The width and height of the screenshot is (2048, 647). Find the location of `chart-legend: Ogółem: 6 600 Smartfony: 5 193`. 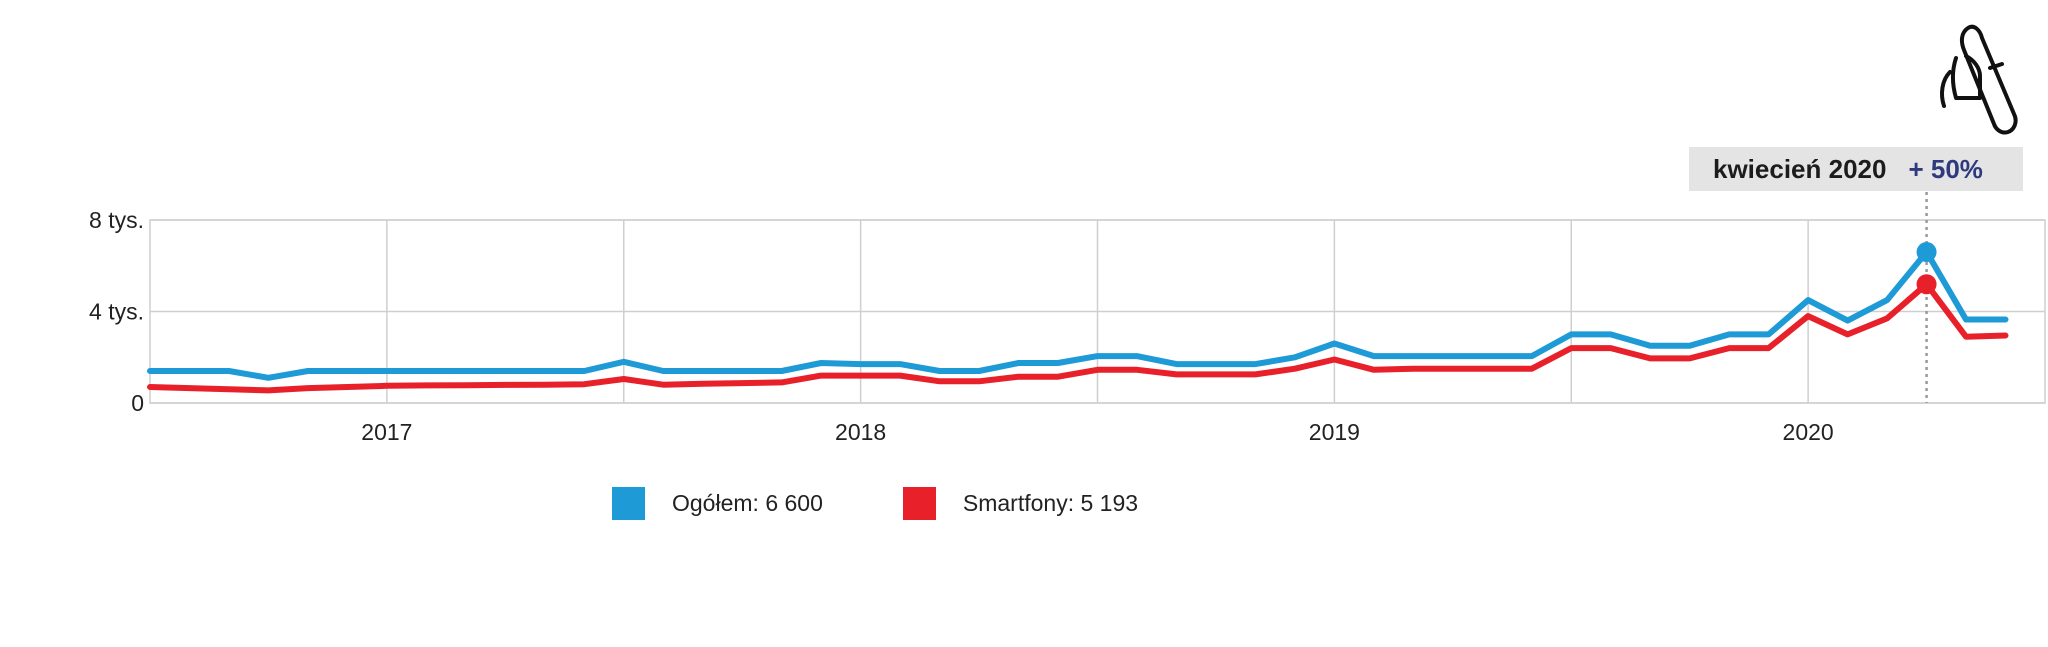

chart-legend: Ogółem: 6 600 Smartfony: 5 193 is located at coordinates (915, 503).